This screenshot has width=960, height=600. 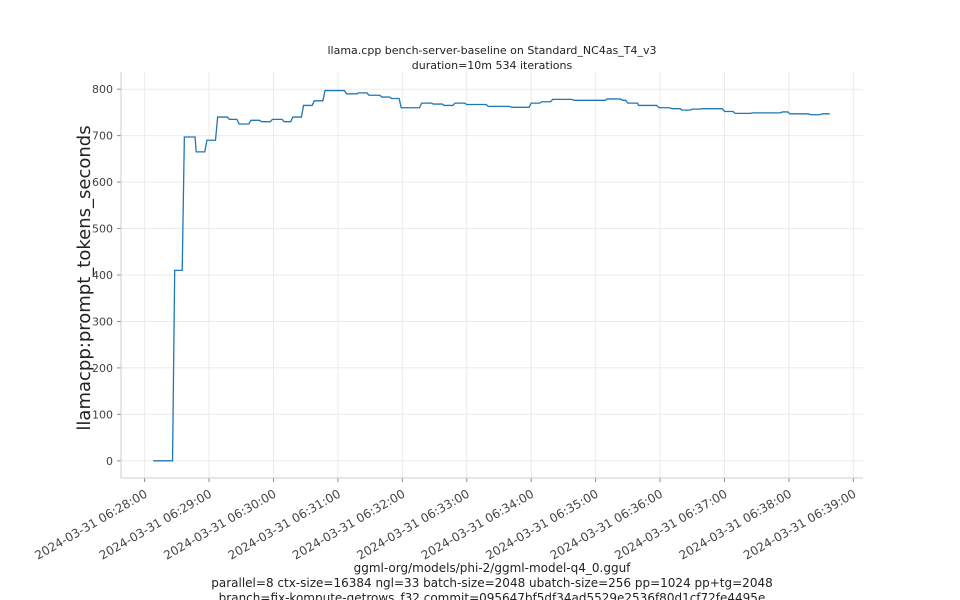 What do you see at coordinates (102, 275) in the screenshot?
I see `y-tick-label: 400` at bounding box center [102, 275].